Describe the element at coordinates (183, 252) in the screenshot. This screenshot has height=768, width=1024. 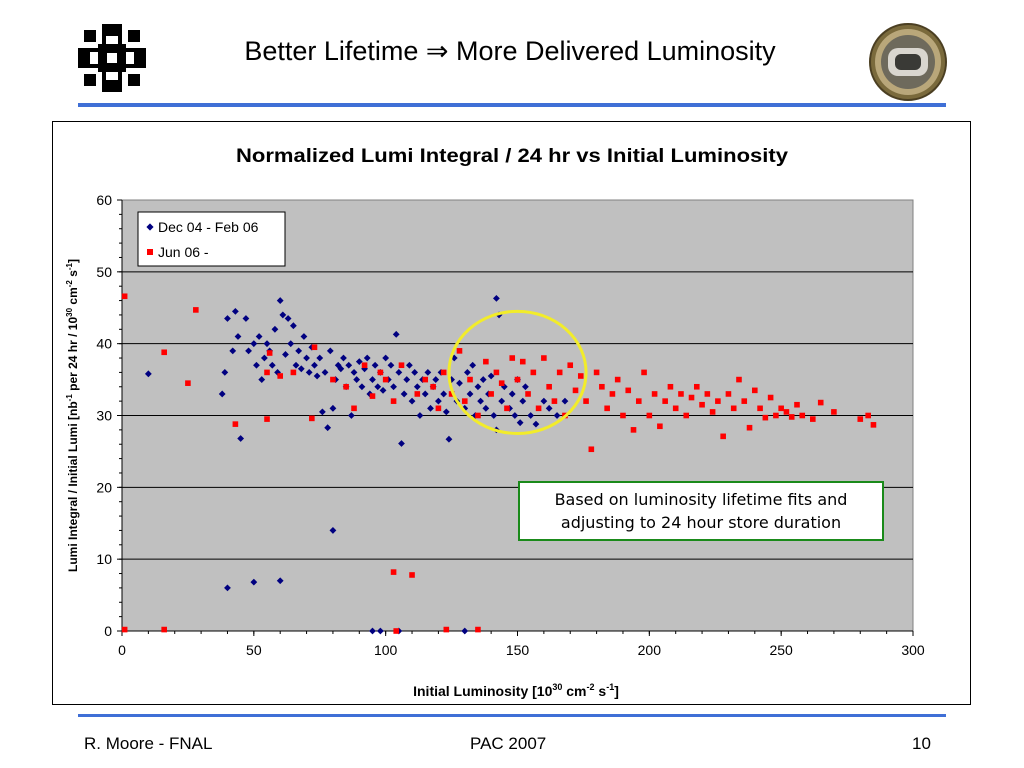
I see `legend-label: Jun 06 -` at that location.